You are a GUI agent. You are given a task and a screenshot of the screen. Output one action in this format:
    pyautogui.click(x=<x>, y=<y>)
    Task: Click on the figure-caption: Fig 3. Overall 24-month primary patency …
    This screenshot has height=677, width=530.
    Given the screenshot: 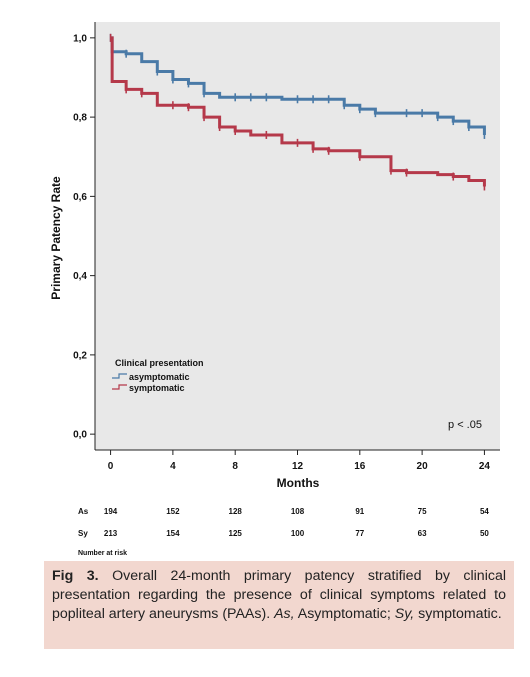 What is the action you would take?
    pyautogui.click(x=279, y=605)
    